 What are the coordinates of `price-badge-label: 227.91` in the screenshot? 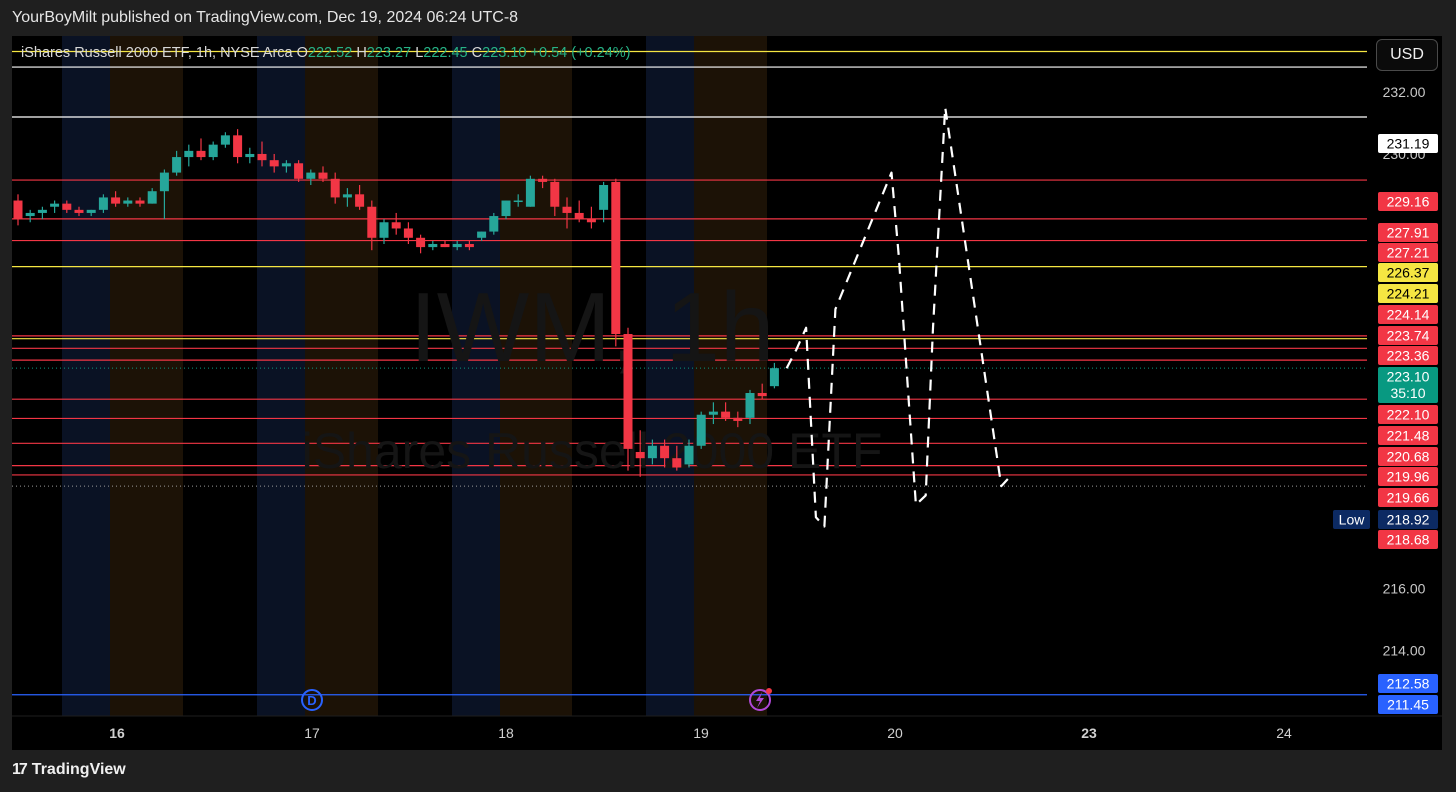 It's located at (1408, 233).